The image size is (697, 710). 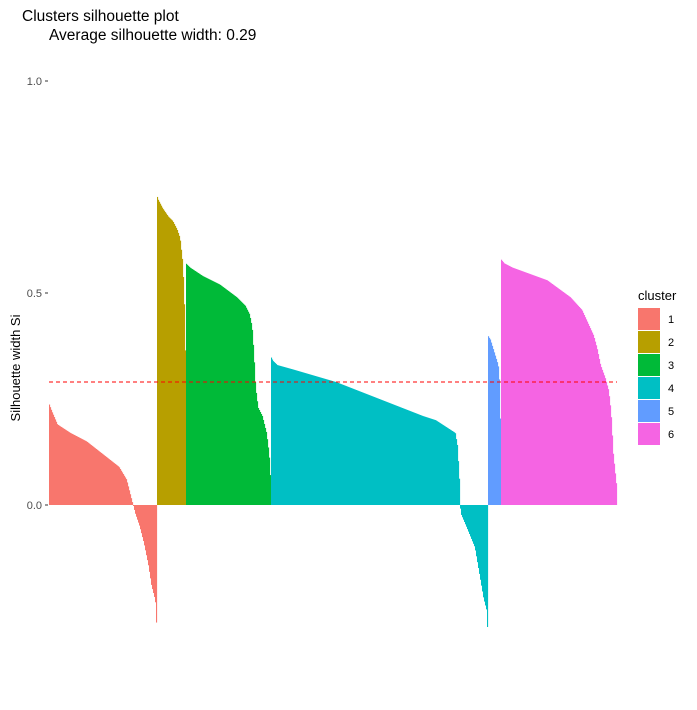 What do you see at coordinates (671, 389) in the screenshot?
I see `legend-label-4: 4` at bounding box center [671, 389].